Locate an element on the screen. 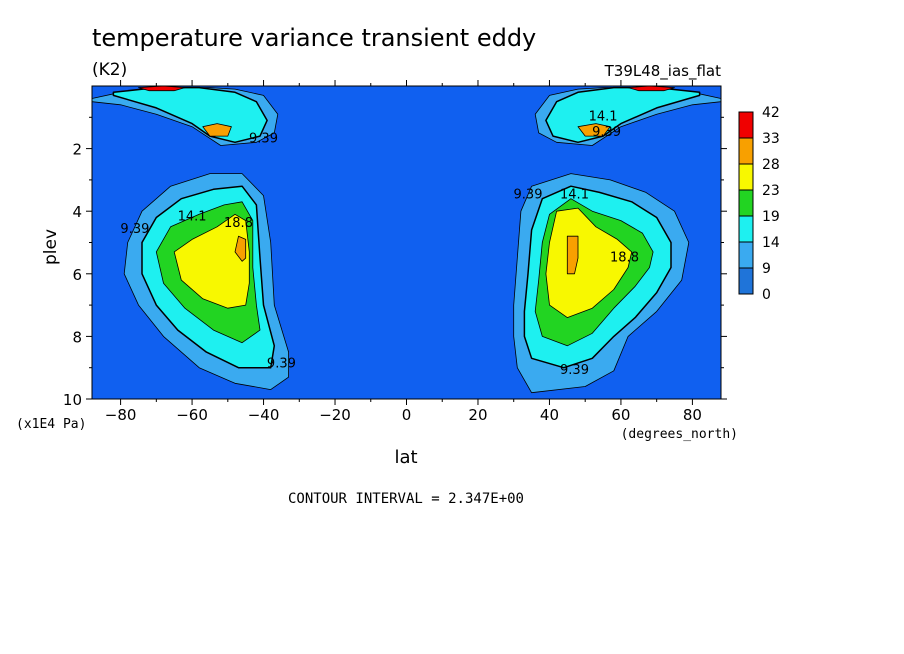 This screenshot has width=904, height=654. y-tick-label: 10 is located at coordinates (72, 400).